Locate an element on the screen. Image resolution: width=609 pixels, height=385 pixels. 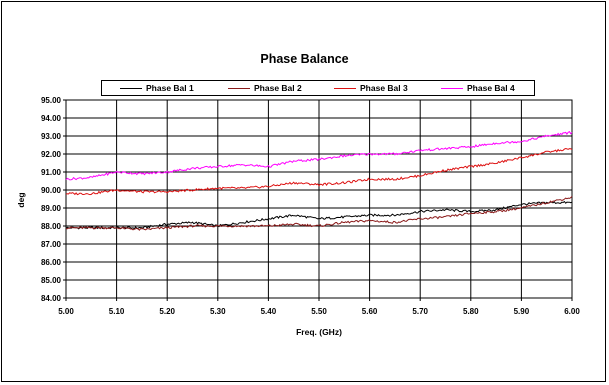
x-tick-label: 5.10 is located at coordinates (117, 311).